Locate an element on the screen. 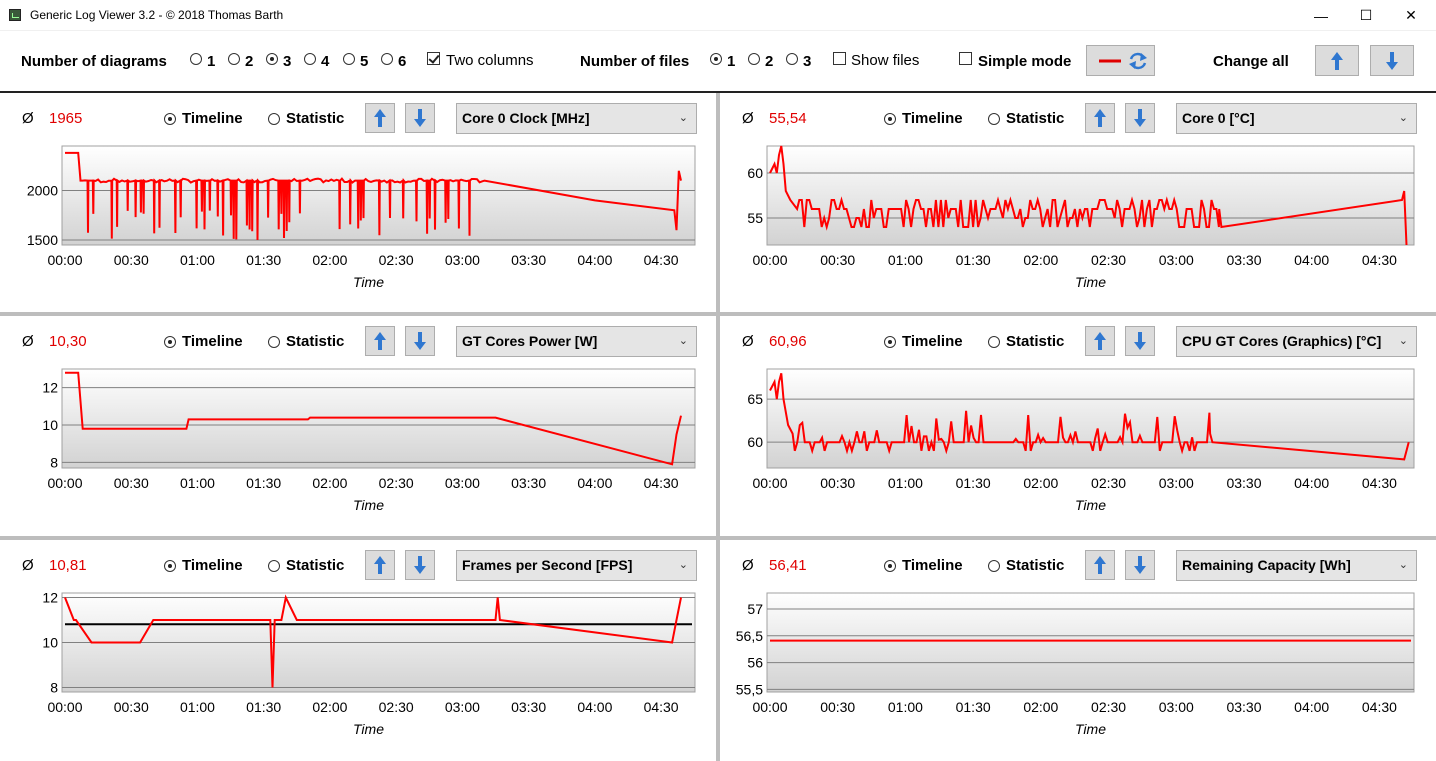 This screenshot has width=1436, height=761. files-label: Number of files is located at coordinates (635, 61).